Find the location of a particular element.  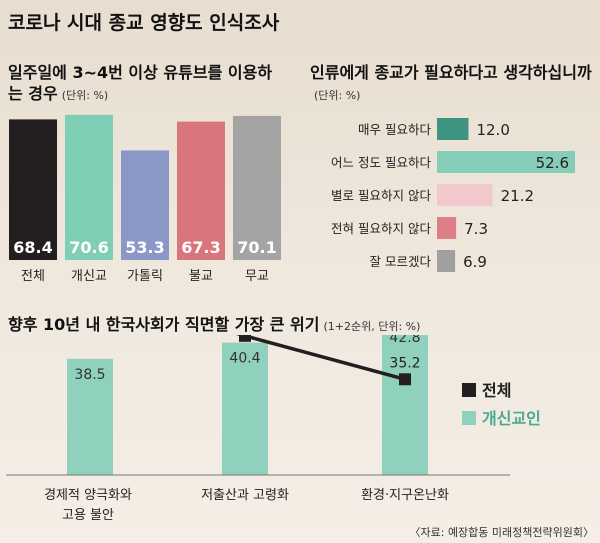

crisis-chart-title: 향후 10년 내 한국사회가 직면할 가장 큰 위기 (1+2순위, 단위: %) is located at coordinates (214, 323).